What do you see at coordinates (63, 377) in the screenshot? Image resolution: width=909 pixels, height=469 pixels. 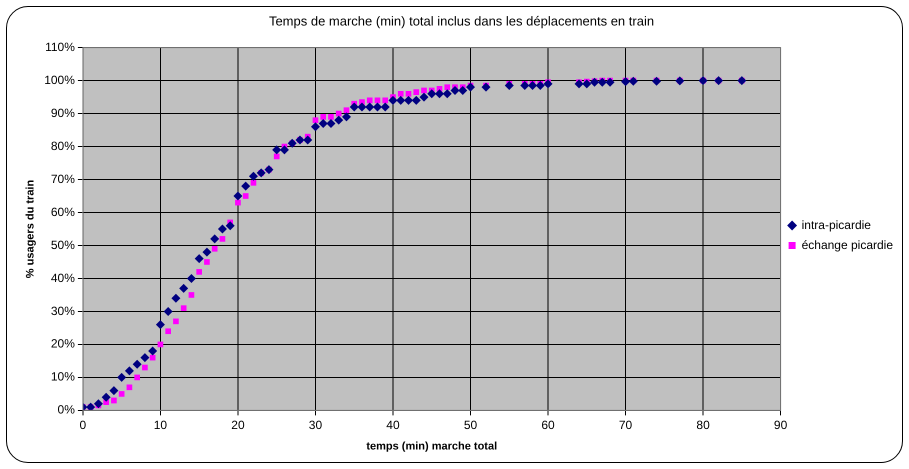 I see `y-tick-label: 10%` at bounding box center [63, 377].